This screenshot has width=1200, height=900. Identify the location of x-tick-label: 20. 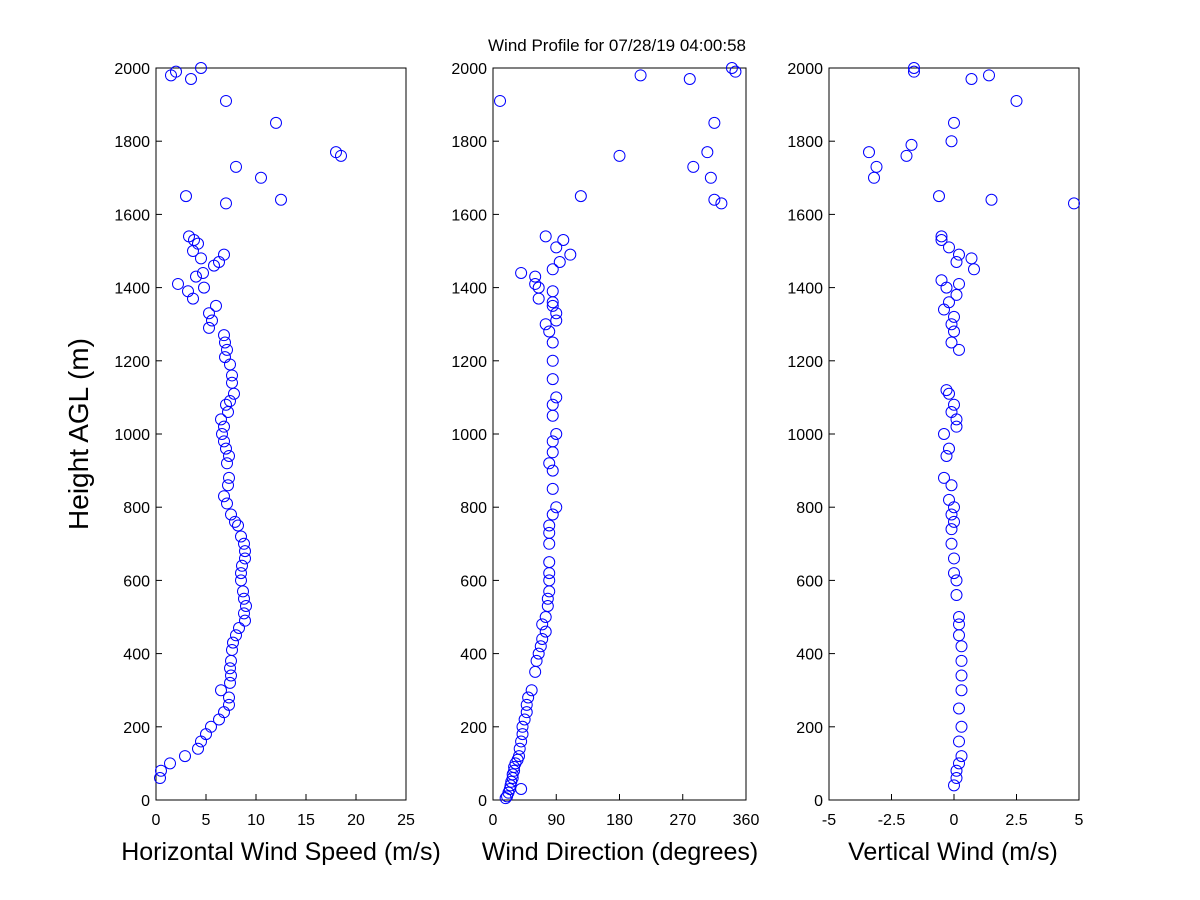
(356, 820).